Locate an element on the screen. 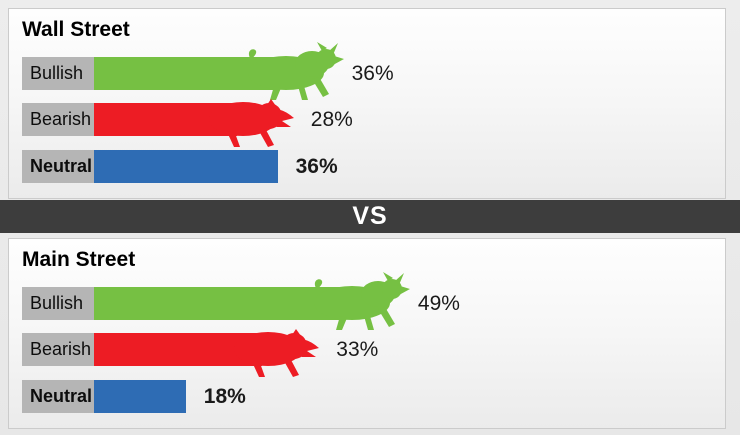 Image resolution: width=740 pixels, height=435 pixels. panel-title-main-street: Main Street is located at coordinates (79, 259).